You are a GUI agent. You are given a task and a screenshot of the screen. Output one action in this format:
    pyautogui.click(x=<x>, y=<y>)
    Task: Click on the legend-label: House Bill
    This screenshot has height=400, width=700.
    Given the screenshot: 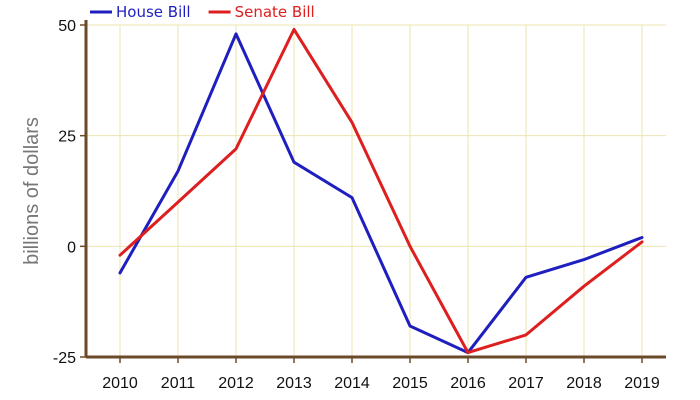 What is the action you would take?
    pyautogui.click(x=153, y=12)
    